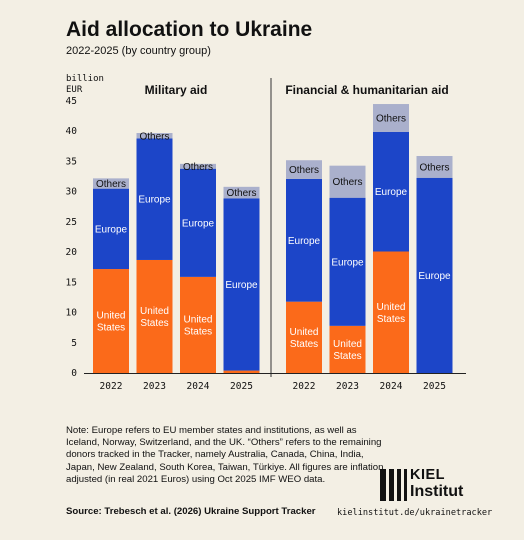 The image size is (524, 540). Describe the element at coordinates (138, 51) in the screenshot. I see `chart-subtitle: 2022-2025 (by country group)` at that location.